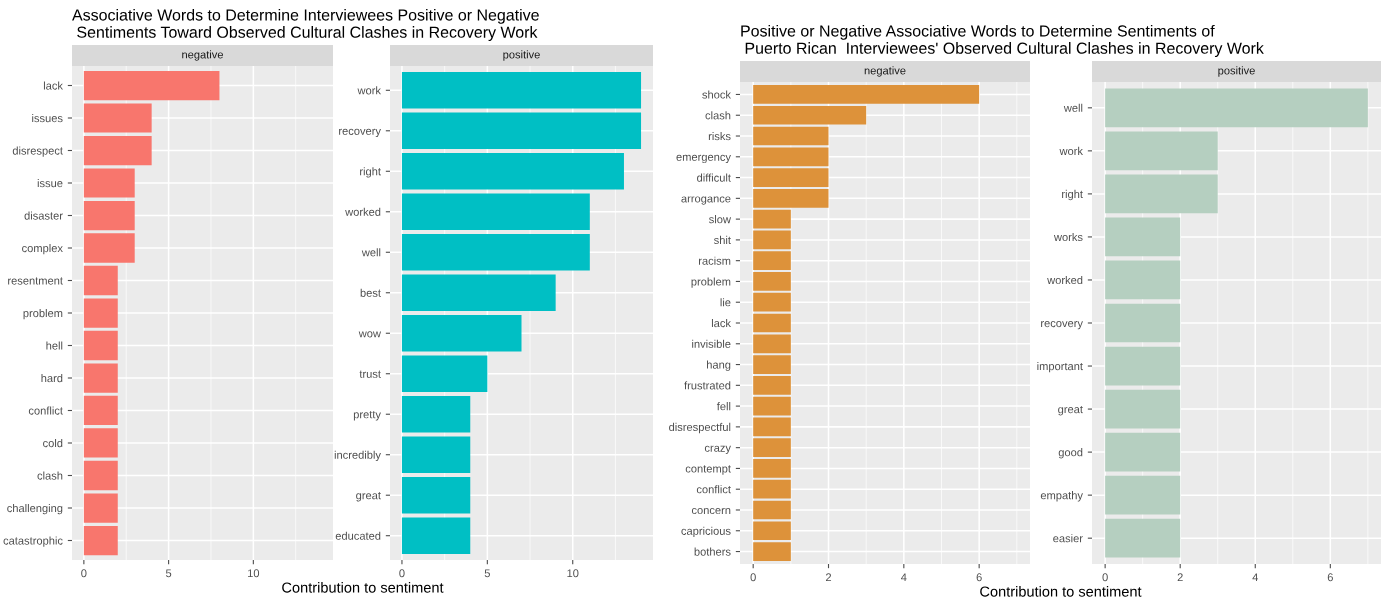 Image resolution: width=1387 pixels, height=600 pixels. What do you see at coordinates (711, 511) in the screenshot?
I see `y-tick-label: concern` at bounding box center [711, 511].